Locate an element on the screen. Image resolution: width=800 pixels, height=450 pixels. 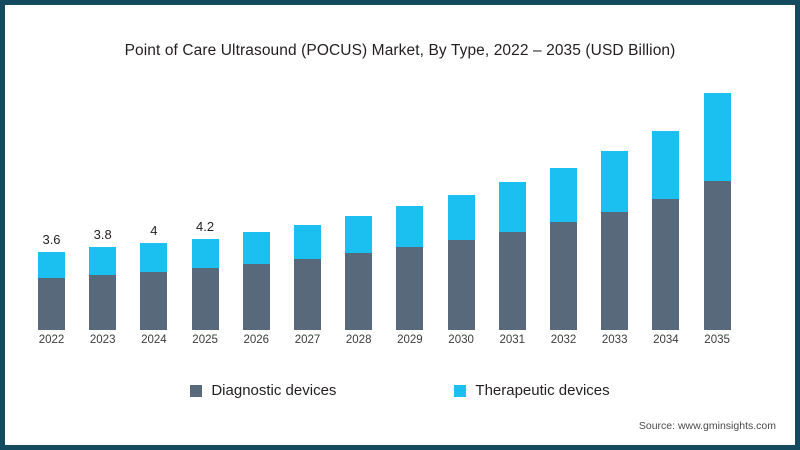
x-tick-label: 2031 is located at coordinates (512, 340).